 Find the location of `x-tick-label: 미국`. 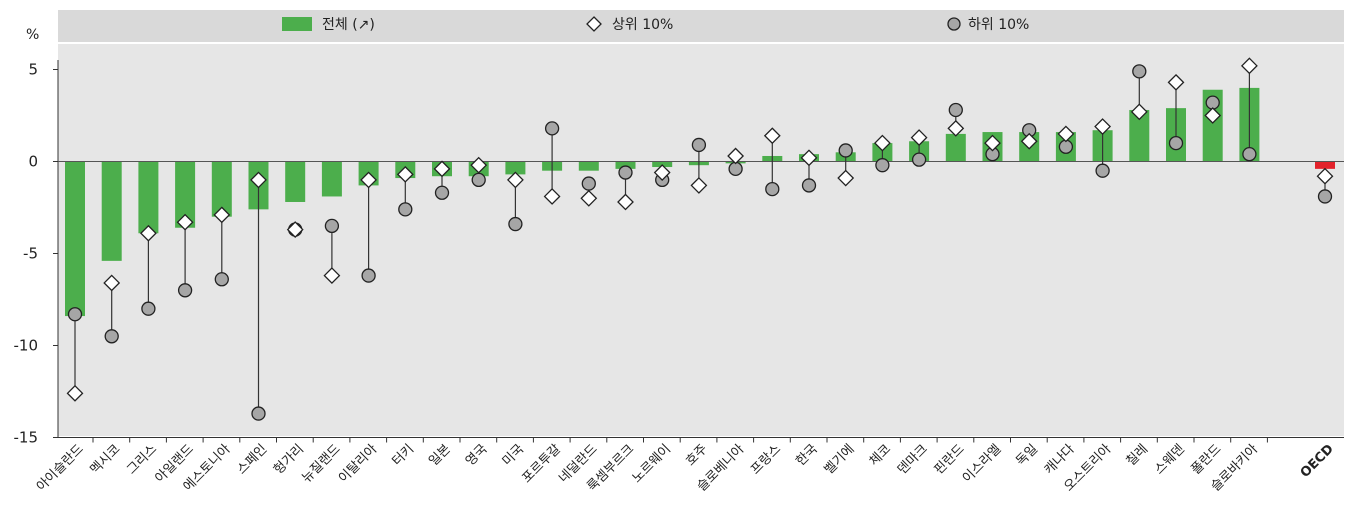

x-tick-label: 미국 is located at coordinates (514, 456).